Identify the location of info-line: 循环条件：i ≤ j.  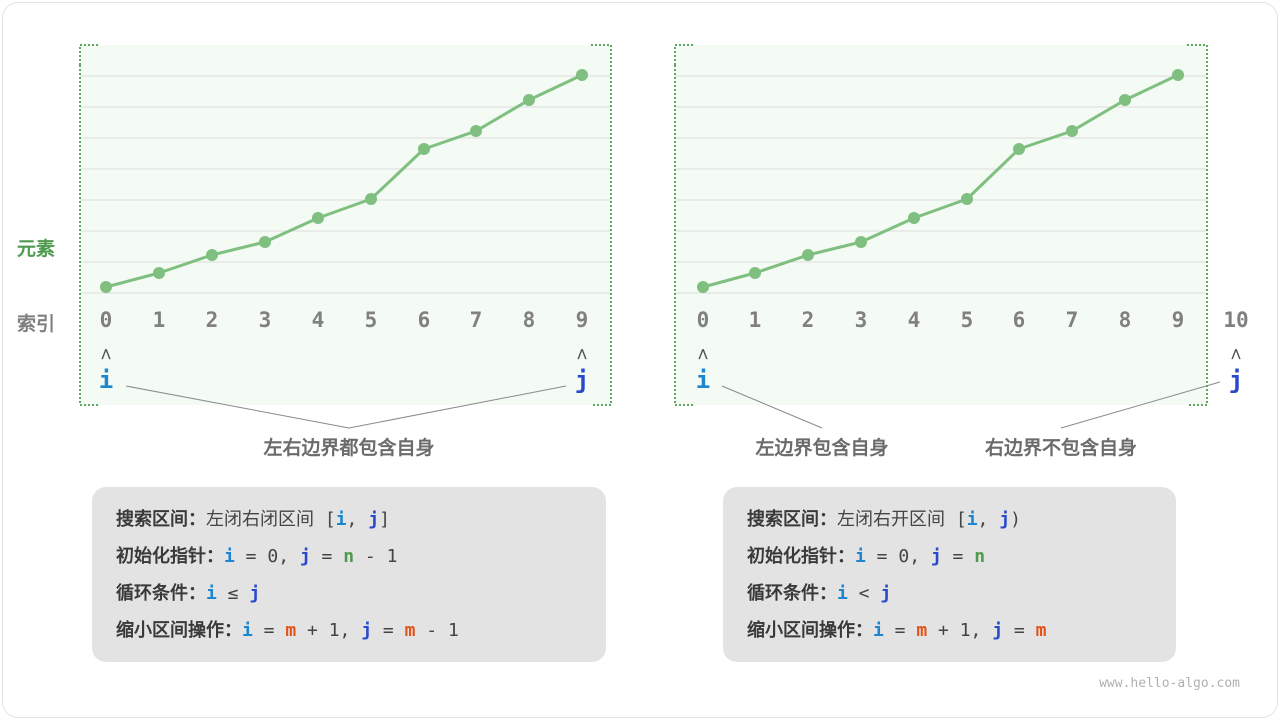
(188, 592).